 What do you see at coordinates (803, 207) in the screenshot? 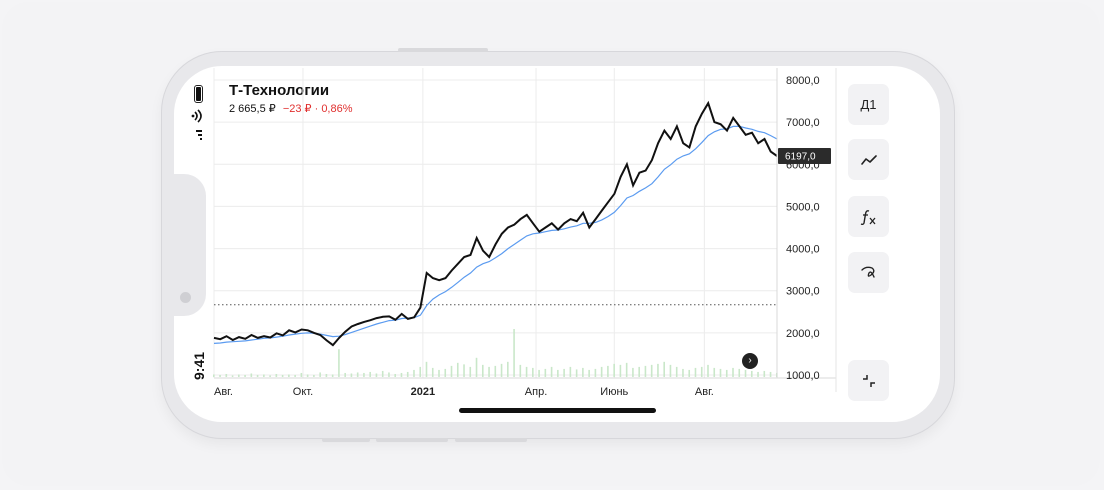
I see `y-tick-label: 5000,0` at bounding box center [803, 207].